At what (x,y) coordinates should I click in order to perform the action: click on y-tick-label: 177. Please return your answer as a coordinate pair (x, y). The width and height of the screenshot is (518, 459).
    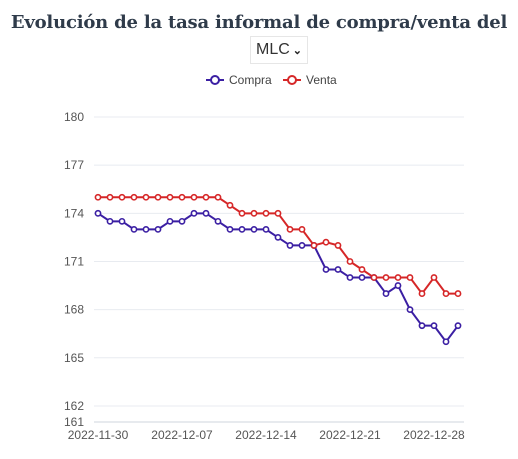
    Looking at the image, I should click on (74, 165).